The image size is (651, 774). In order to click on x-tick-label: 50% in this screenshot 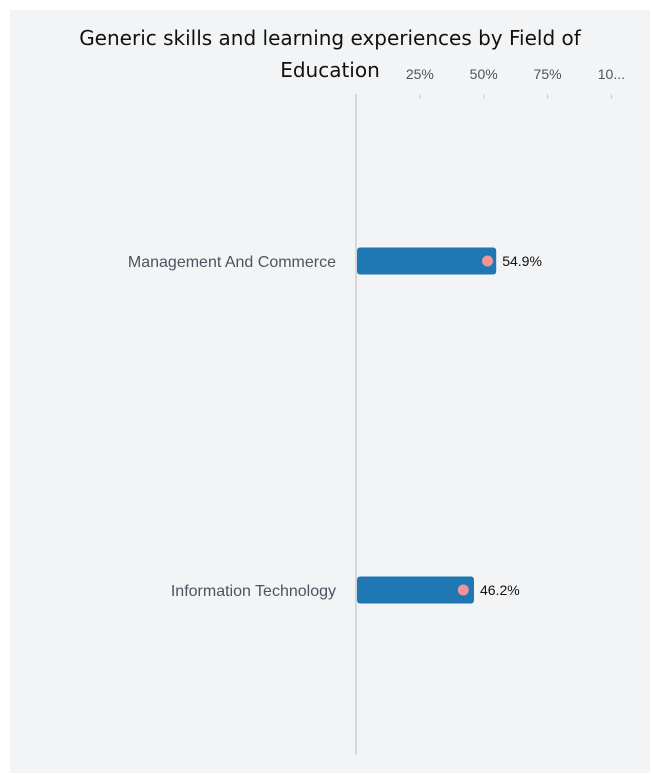, I will do `click(484, 74)`.